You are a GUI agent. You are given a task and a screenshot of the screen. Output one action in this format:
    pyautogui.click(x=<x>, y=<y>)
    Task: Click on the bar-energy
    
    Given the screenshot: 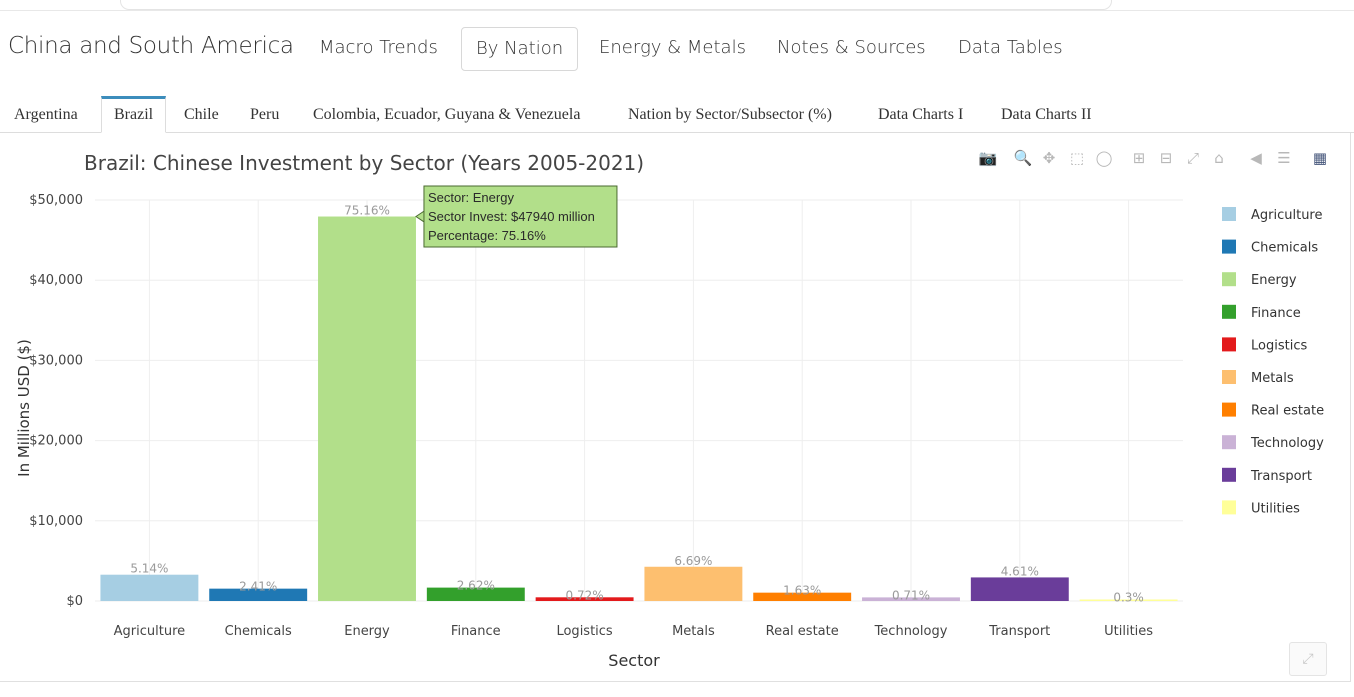 What is the action you would take?
    pyautogui.click(x=367, y=409)
    